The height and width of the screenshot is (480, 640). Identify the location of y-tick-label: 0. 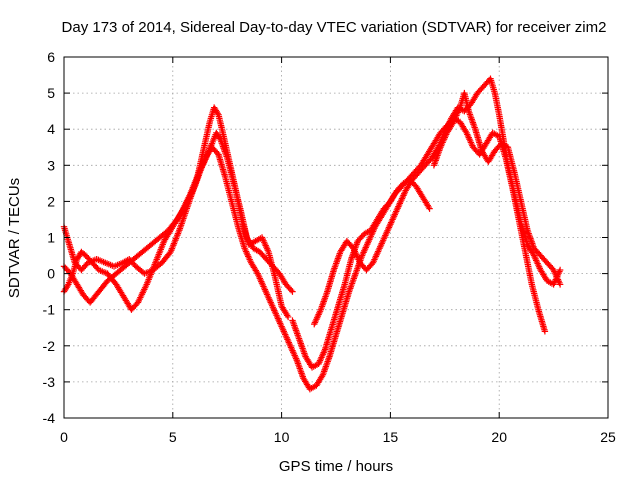
(51, 274).